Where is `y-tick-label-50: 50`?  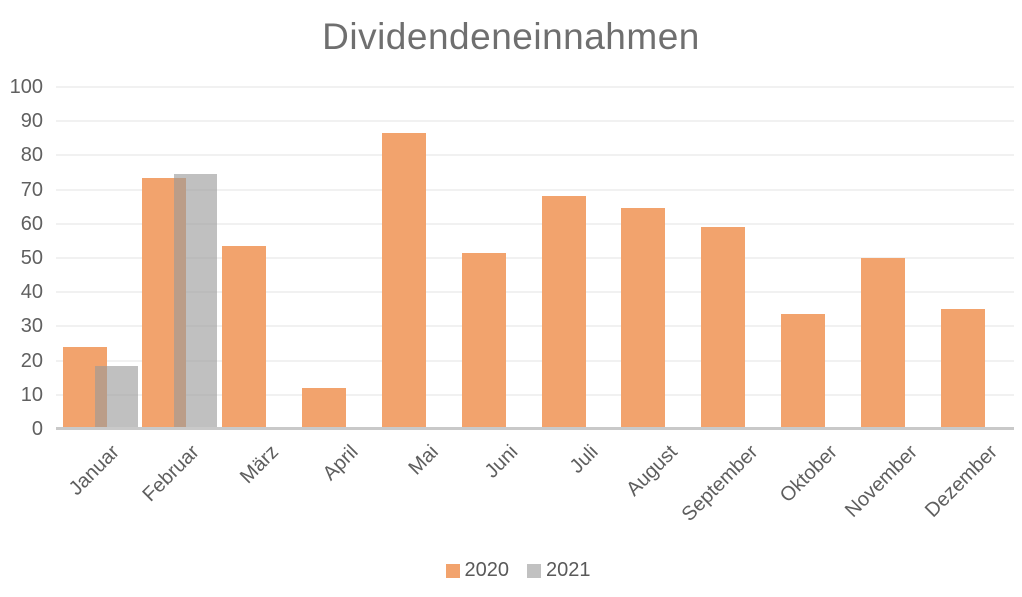 y-tick-label-50: 50 is located at coordinates (31, 258).